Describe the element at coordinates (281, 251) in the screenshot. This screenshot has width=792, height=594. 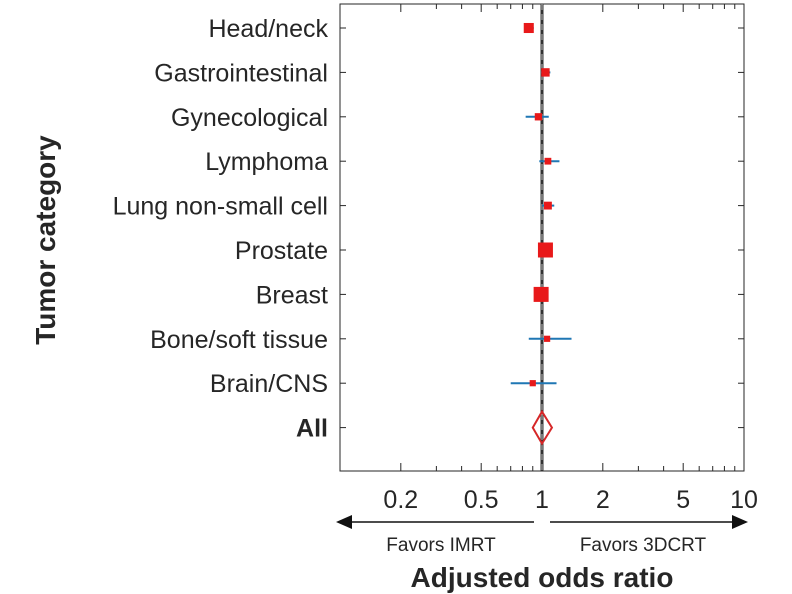
I see `category-label: Prostate` at that location.